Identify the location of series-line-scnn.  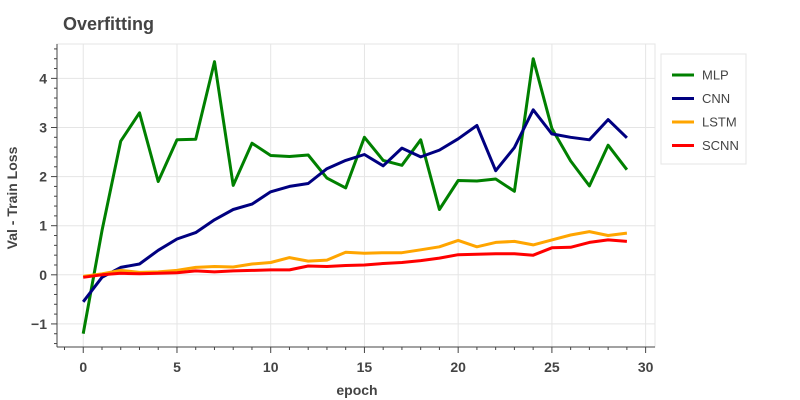
(355, 258).